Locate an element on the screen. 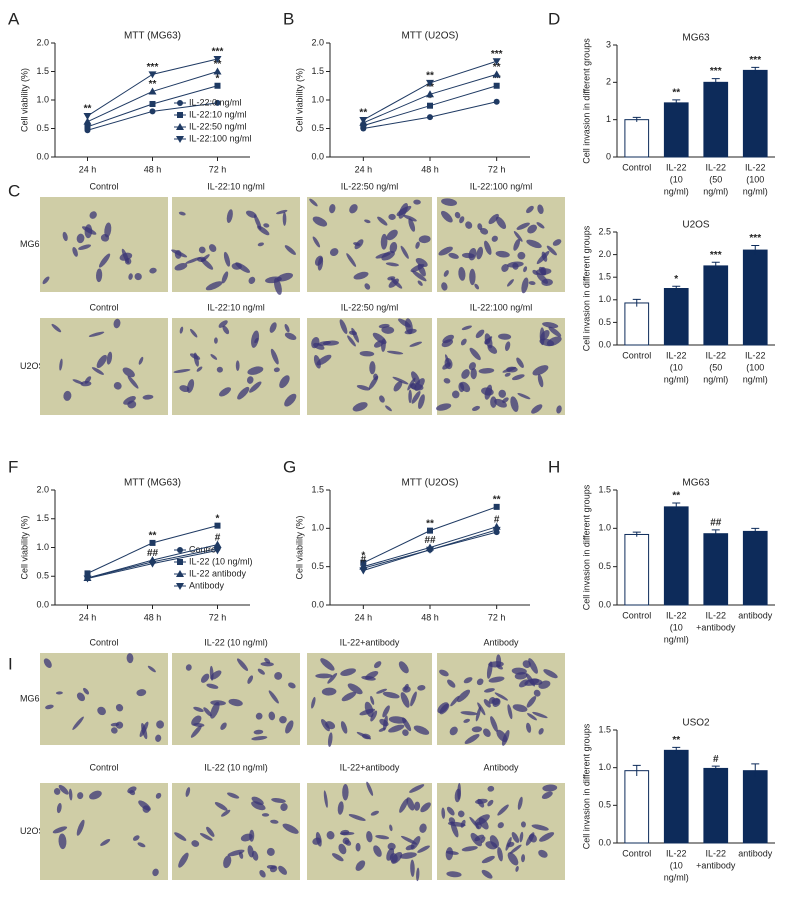 Image resolution: width=792 pixels, height=900 pixels. significance: * is located at coordinates (430, 98).